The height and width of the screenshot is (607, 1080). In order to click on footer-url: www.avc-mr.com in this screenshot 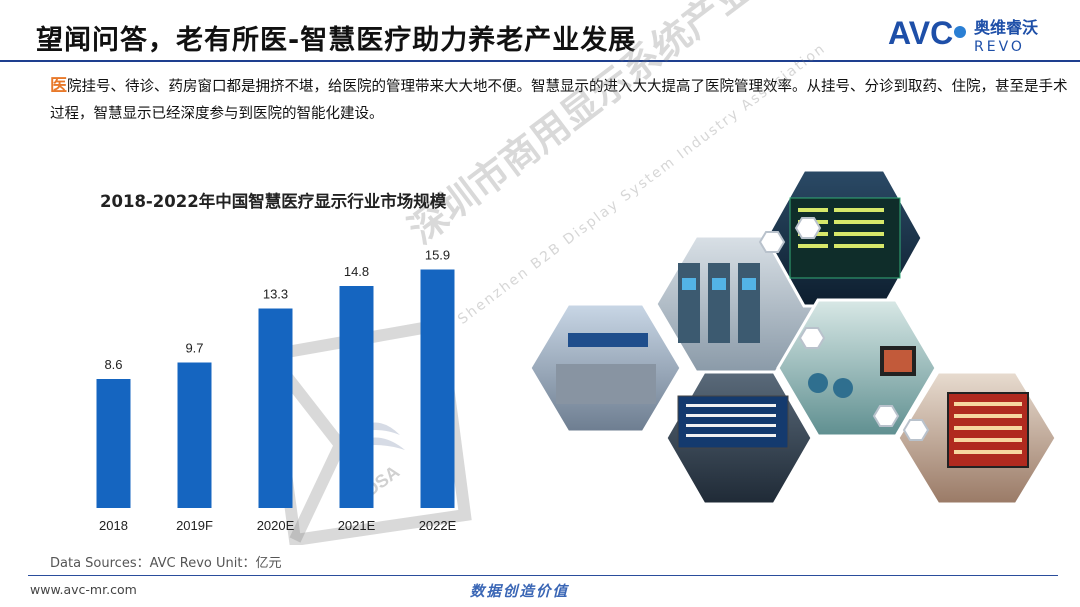, I will do `click(83, 589)`.